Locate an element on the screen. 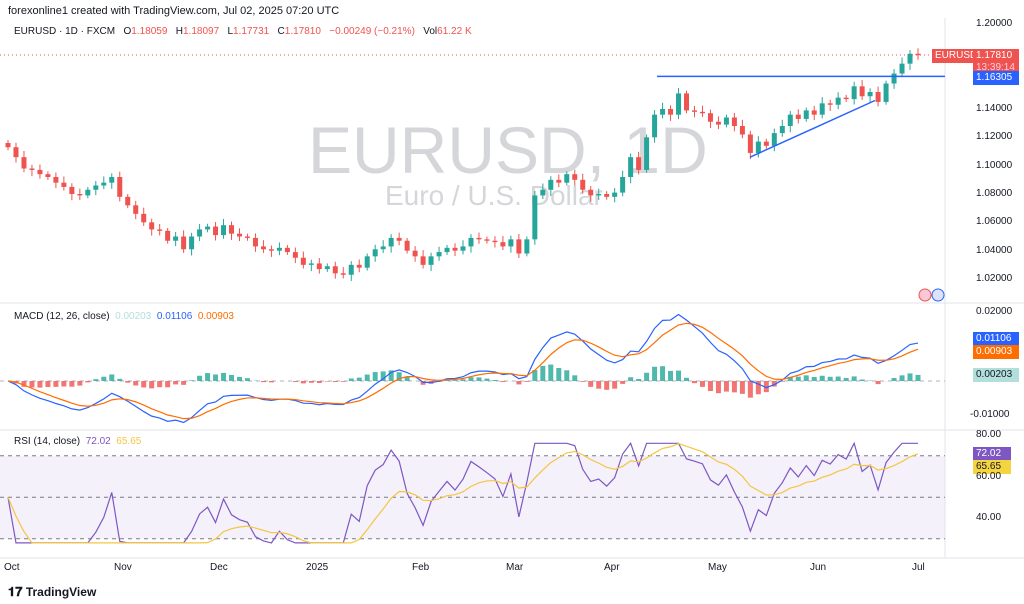 The height and width of the screenshot is (604, 1024). rsi-label: RSI (14, close) is located at coordinates (47, 441).